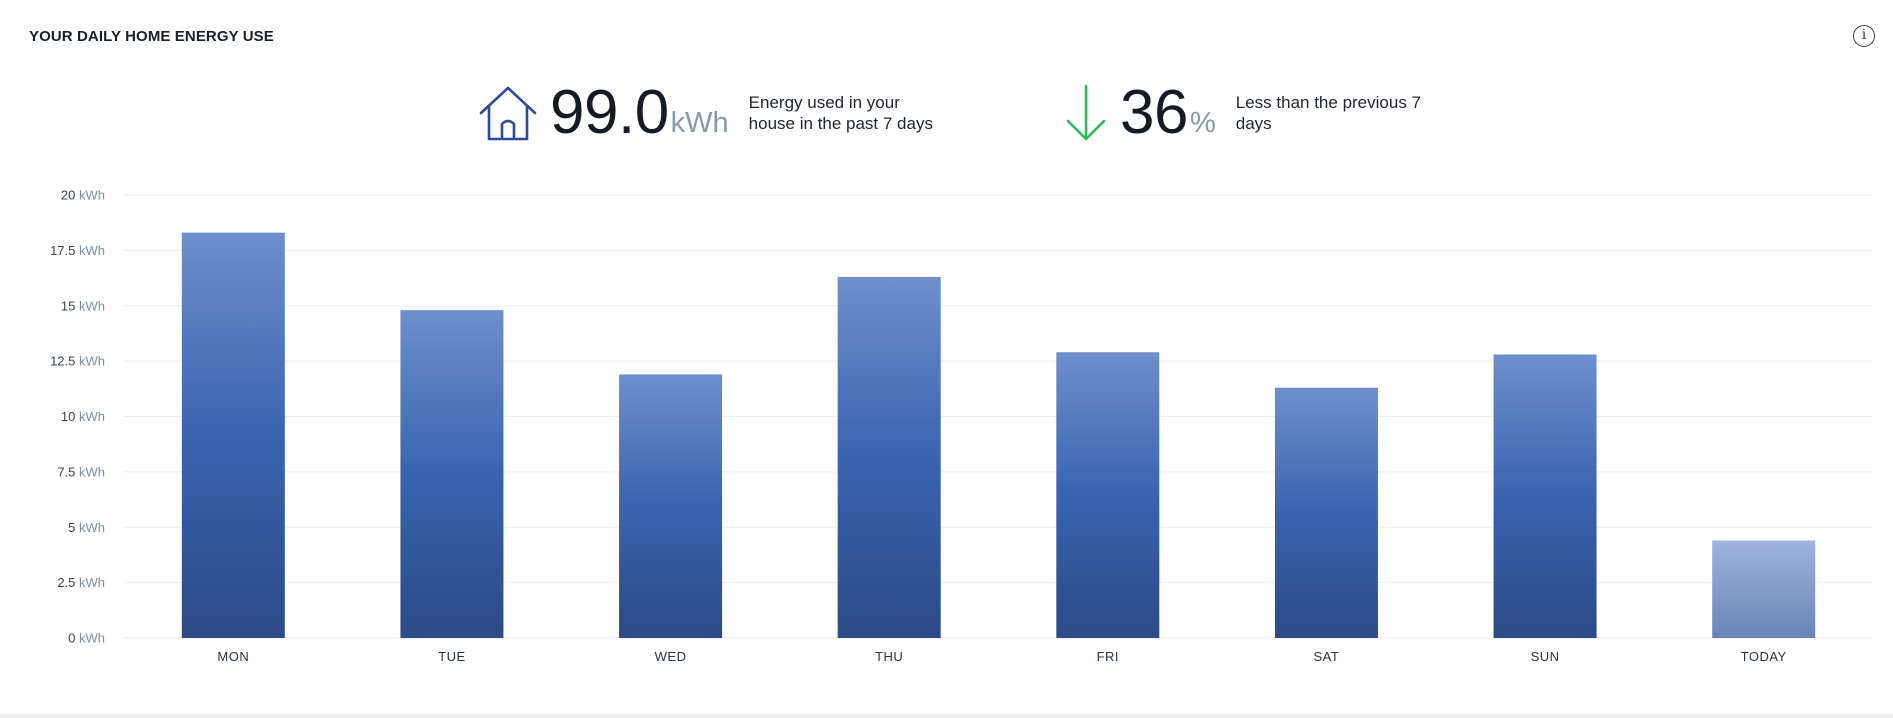  I want to click on x-tick-label: TUE, so click(452, 656).